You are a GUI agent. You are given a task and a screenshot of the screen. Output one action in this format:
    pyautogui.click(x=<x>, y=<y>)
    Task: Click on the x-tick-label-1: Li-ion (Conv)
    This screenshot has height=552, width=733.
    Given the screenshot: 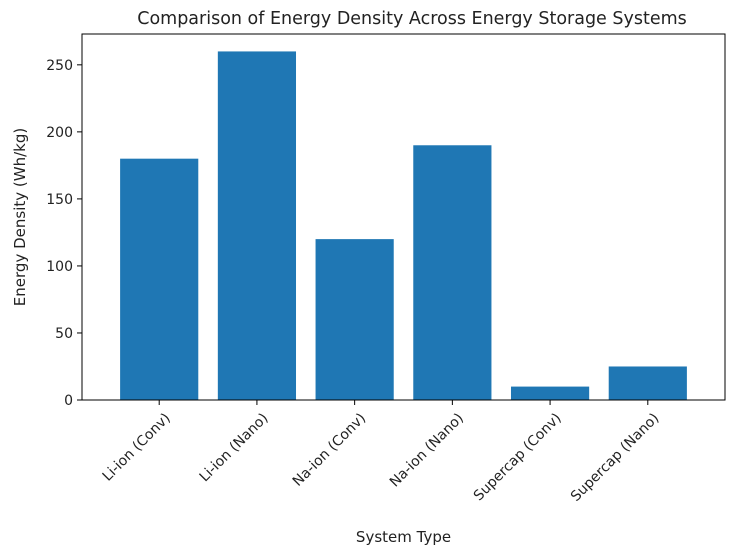 What is the action you would take?
    pyautogui.click(x=137, y=447)
    